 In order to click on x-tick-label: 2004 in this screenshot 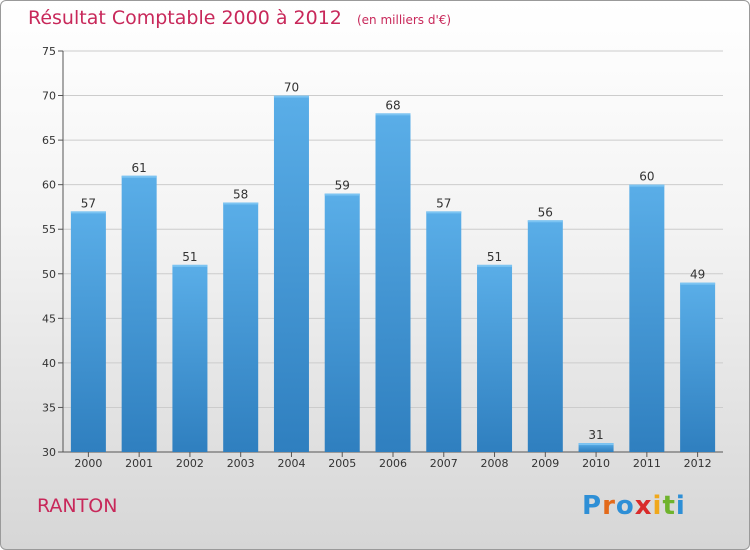, I will do `click(291, 463)`.